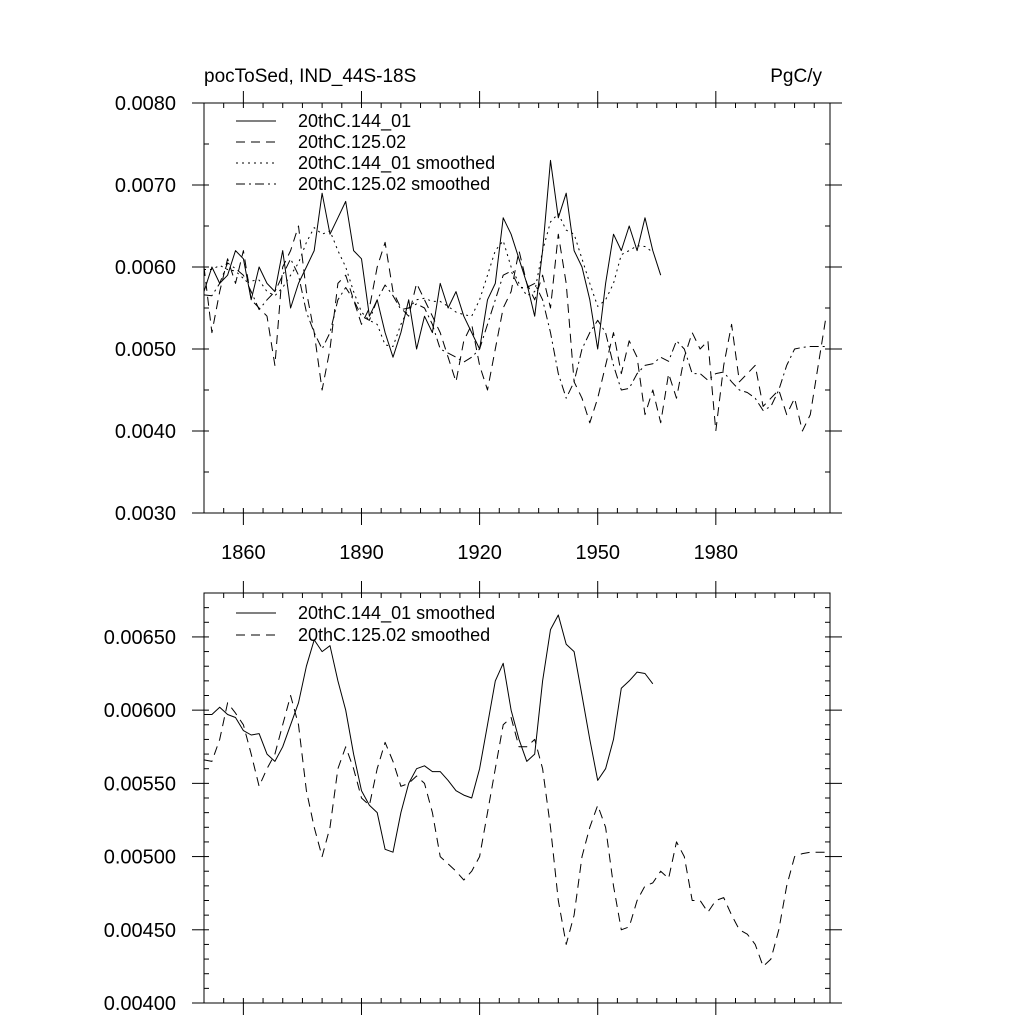  Describe the element at coordinates (396, 613) in the screenshot. I see `bottom-legend-label-1: 20thC.144_01 smoothed` at that location.